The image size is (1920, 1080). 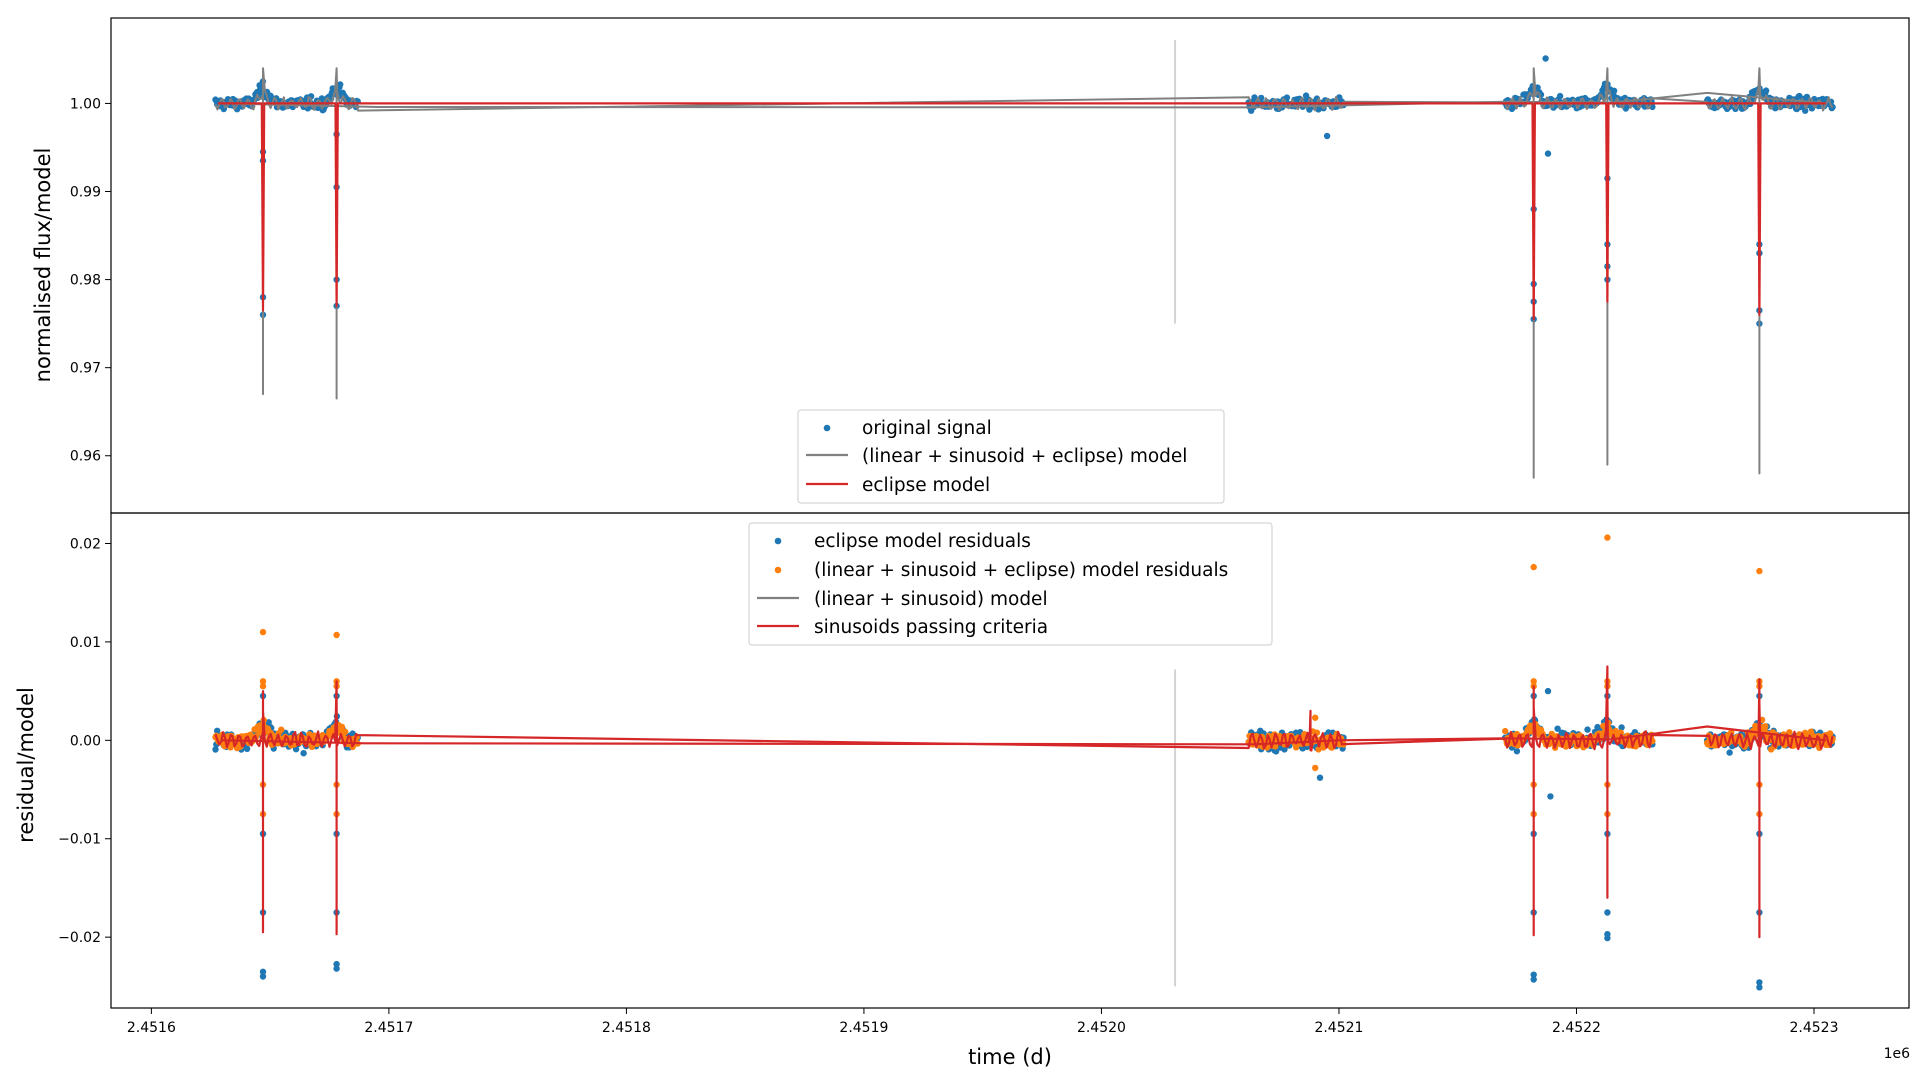 I want to click on top-y-axis-label: normalised flux/model, so click(x=43, y=265).